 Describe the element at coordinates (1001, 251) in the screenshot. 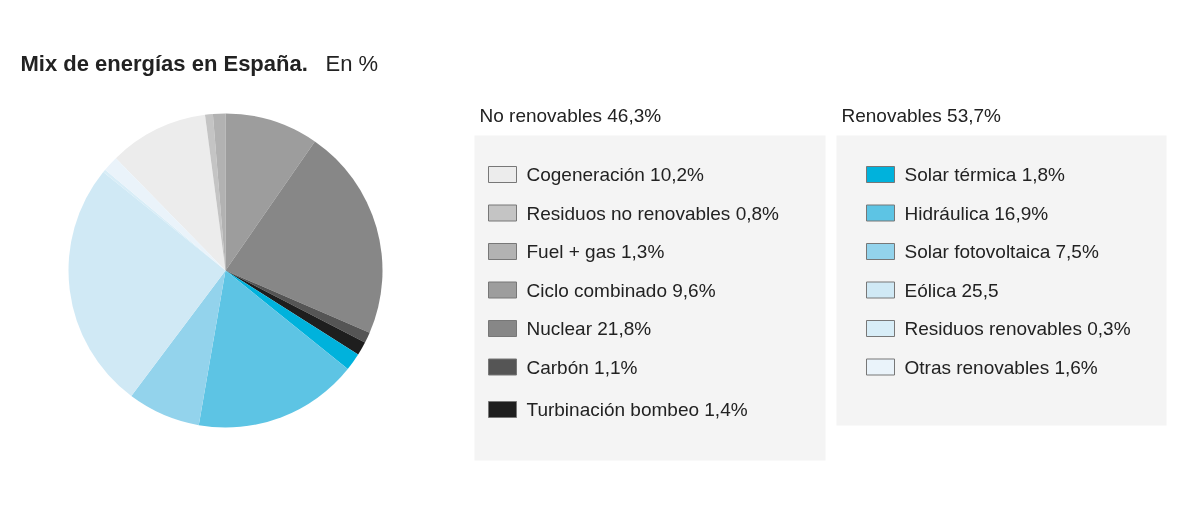

I see `legend-label: Solar fotovoltaica 7,5%` at that location.